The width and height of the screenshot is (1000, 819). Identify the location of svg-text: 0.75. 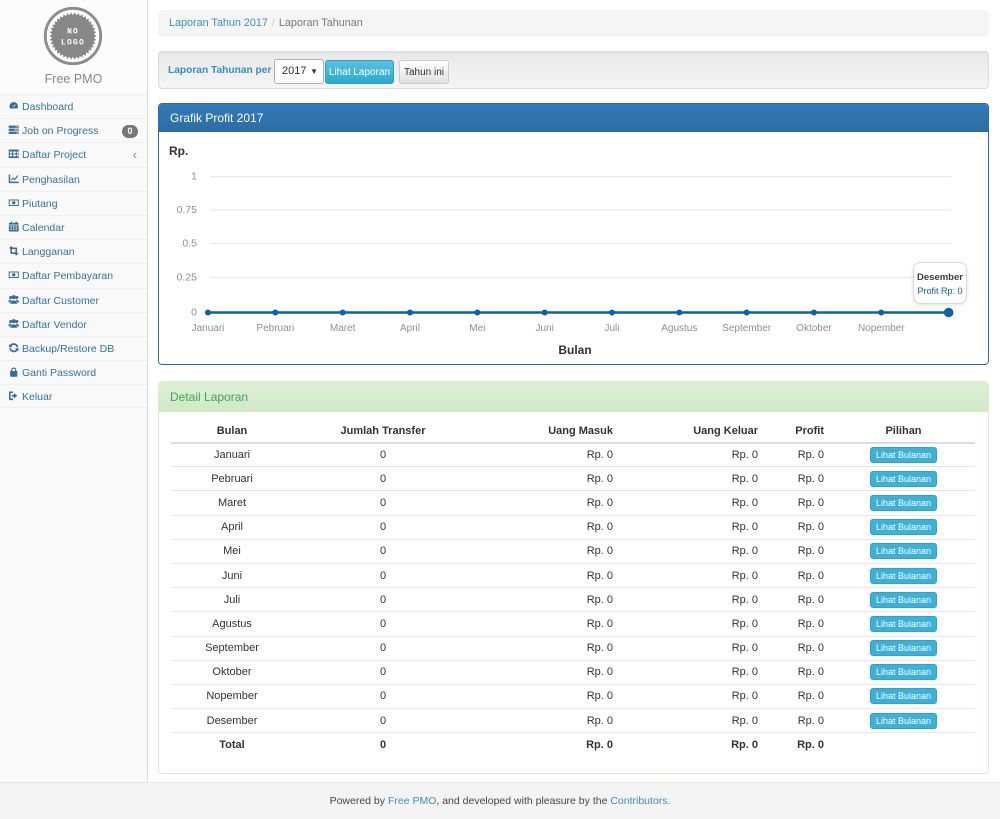
(187, 210).